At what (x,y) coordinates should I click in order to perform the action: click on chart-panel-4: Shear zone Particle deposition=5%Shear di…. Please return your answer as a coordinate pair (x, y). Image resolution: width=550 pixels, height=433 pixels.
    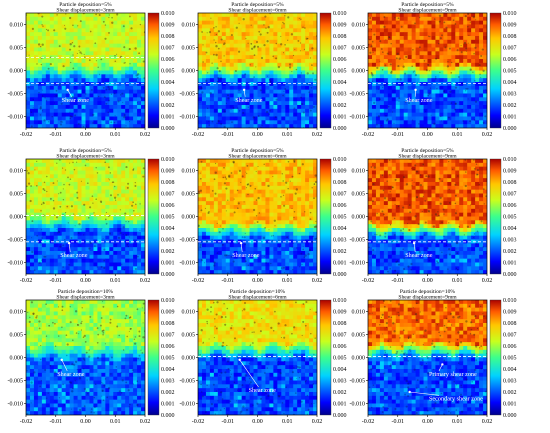
    Looking at the image, I should click on (91, 216).